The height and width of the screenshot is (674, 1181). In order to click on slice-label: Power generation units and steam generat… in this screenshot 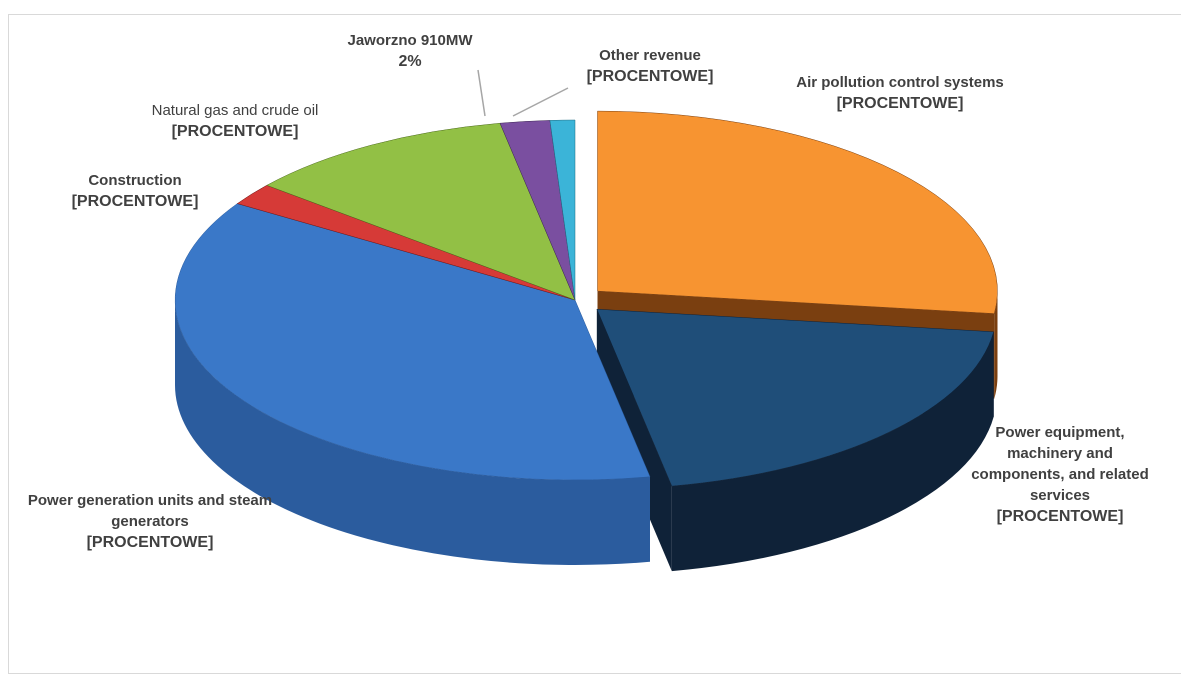, I will do `click(150, 521)`.